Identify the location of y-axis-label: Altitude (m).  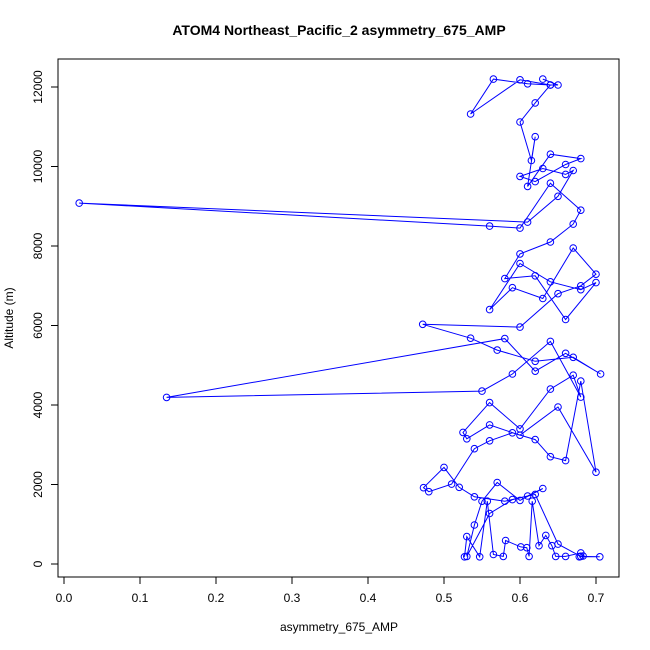
(9, 317).